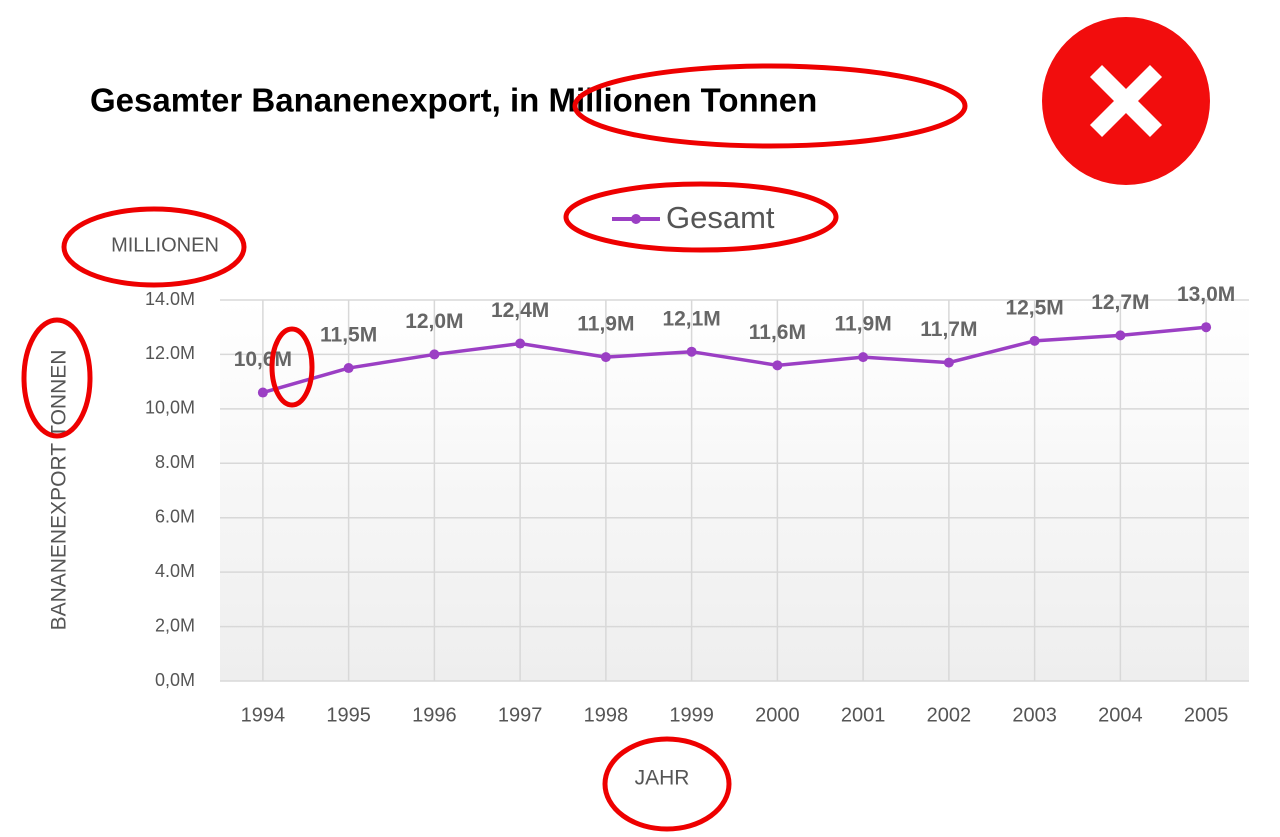 Image resolution: width=1280 pixels, height=837 pixels. I want to click on y-tick-label: 2,0M, so click(175, 625).